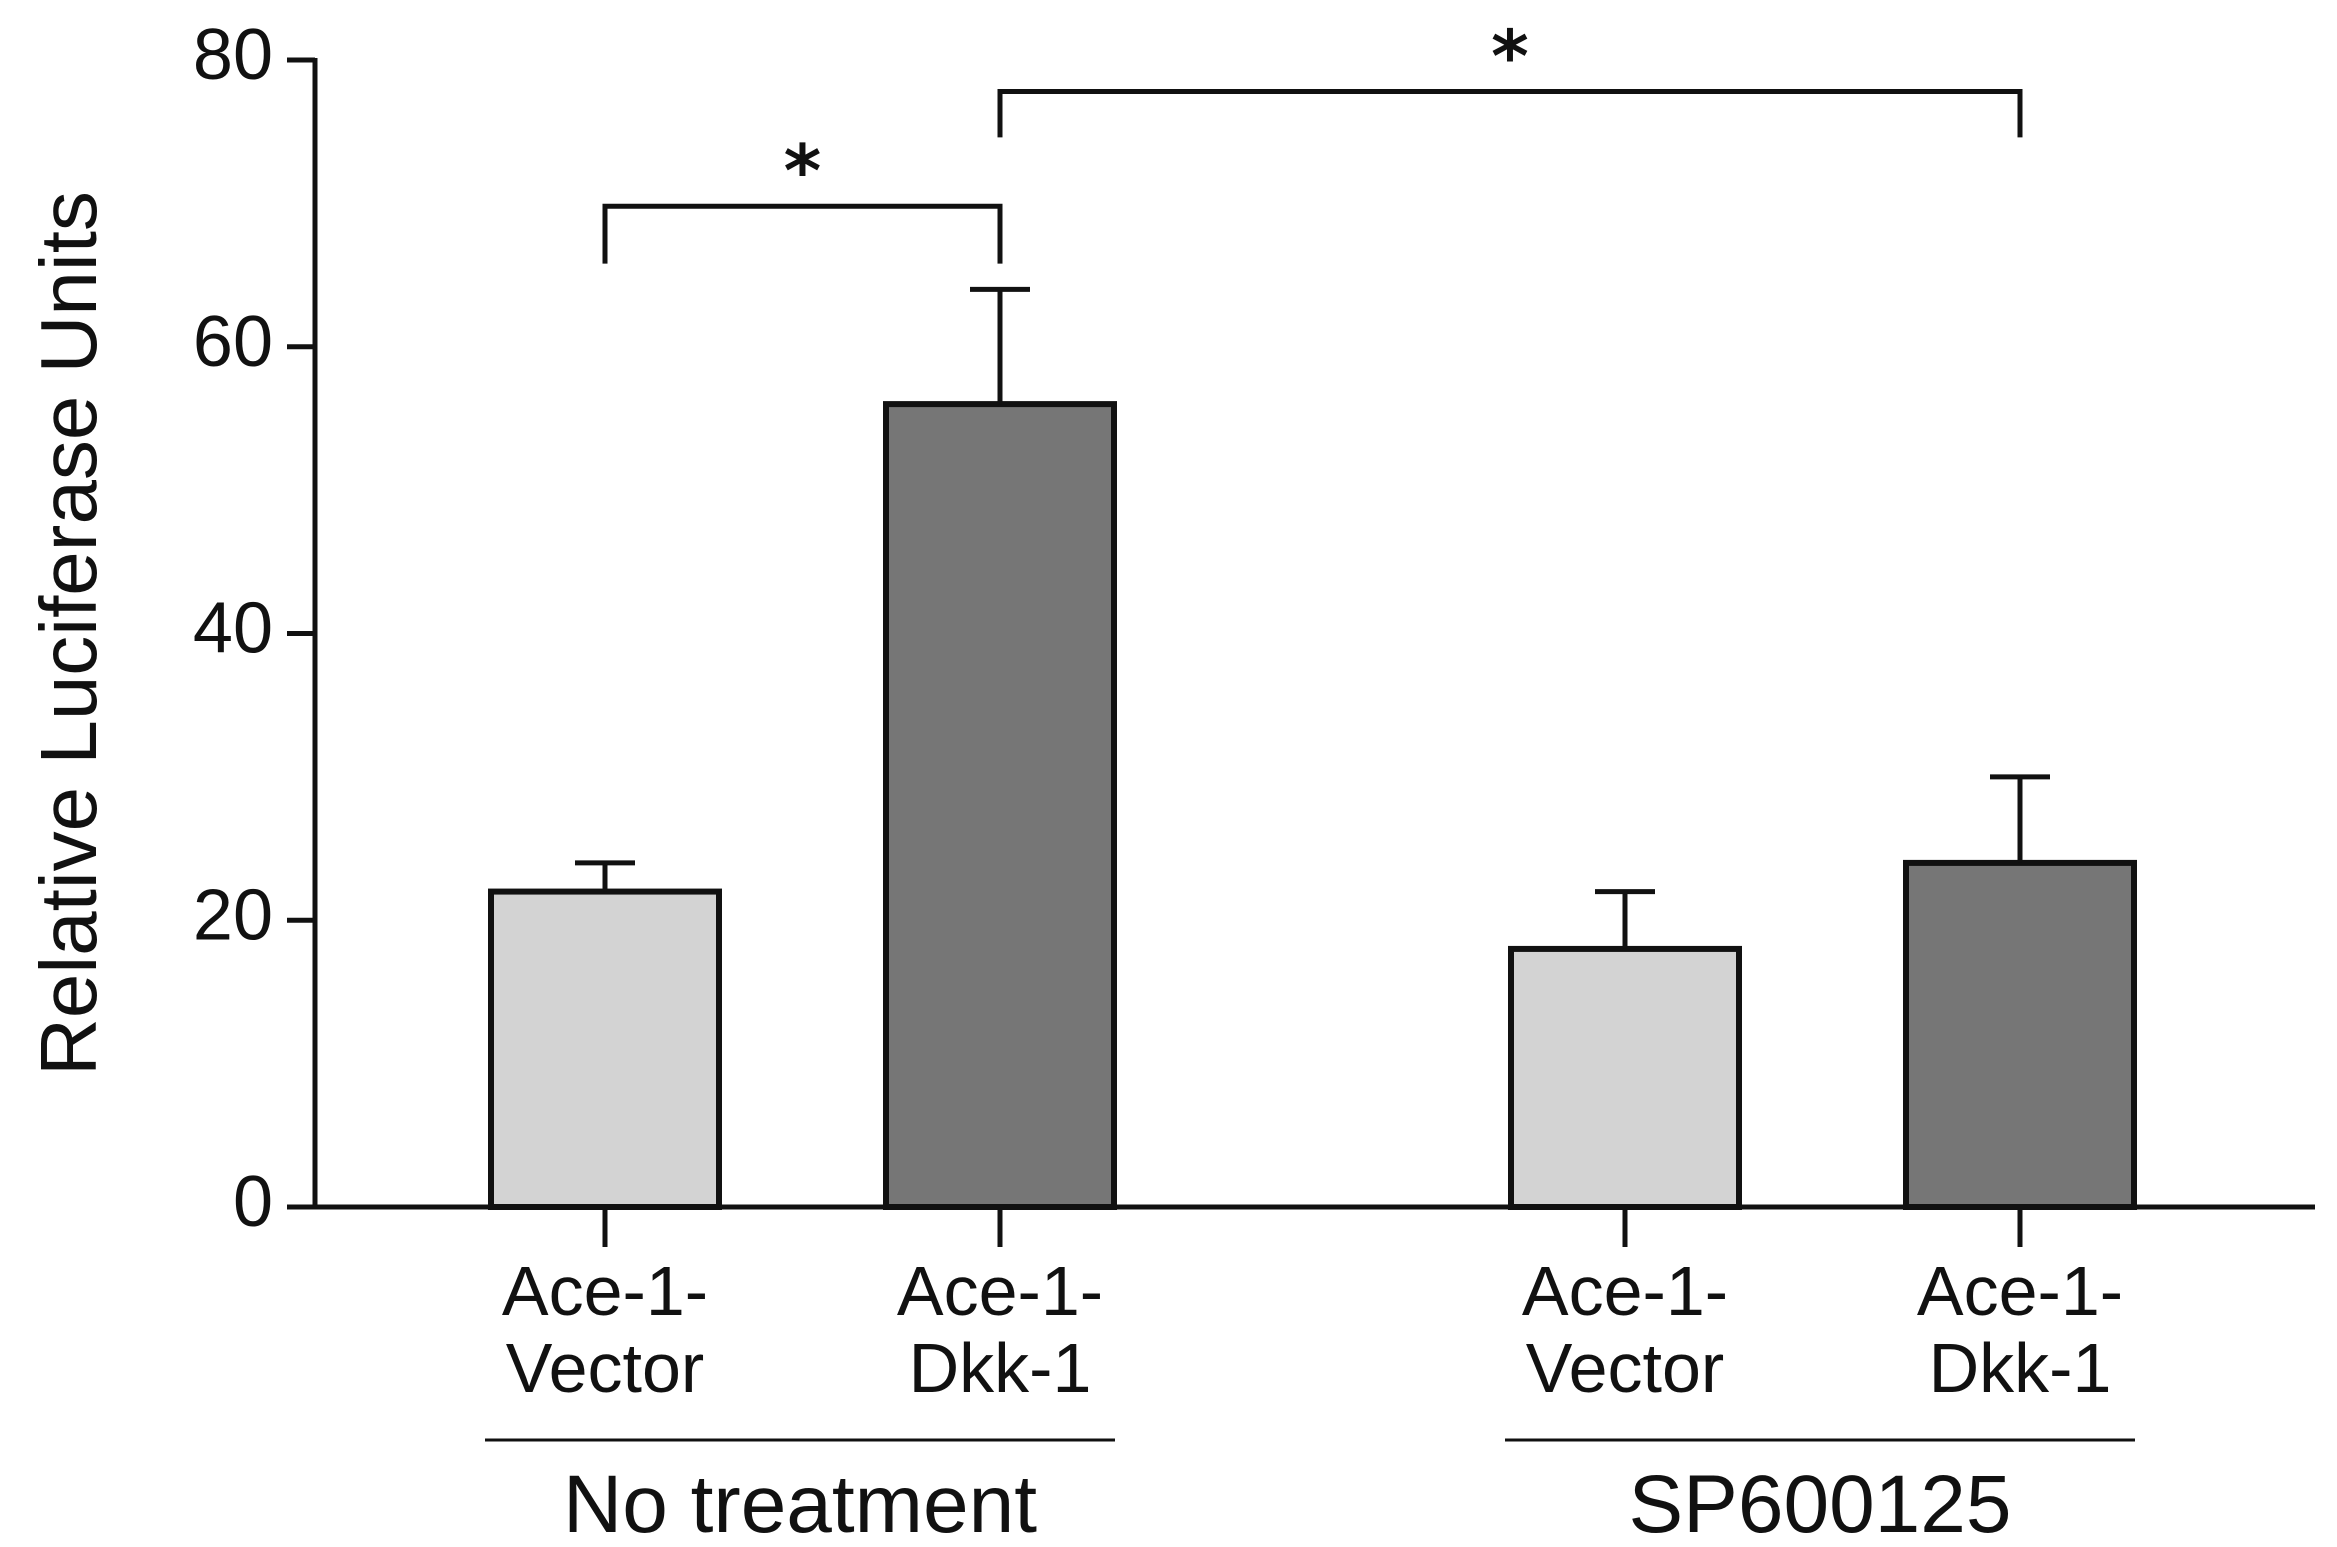 The height and width of the screenshot is (1547, 2337). Describe the element at coordinates (1310, 1492) in the screenshot. I see `group-labels-layer: No treatment SP600125` at that location.